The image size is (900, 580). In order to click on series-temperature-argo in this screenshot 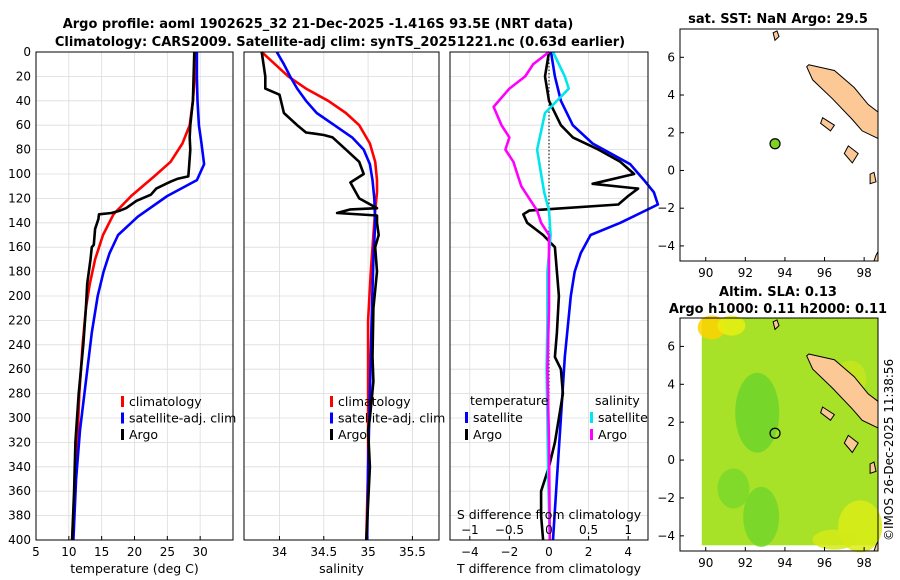, I will do `click(580, 296)`.